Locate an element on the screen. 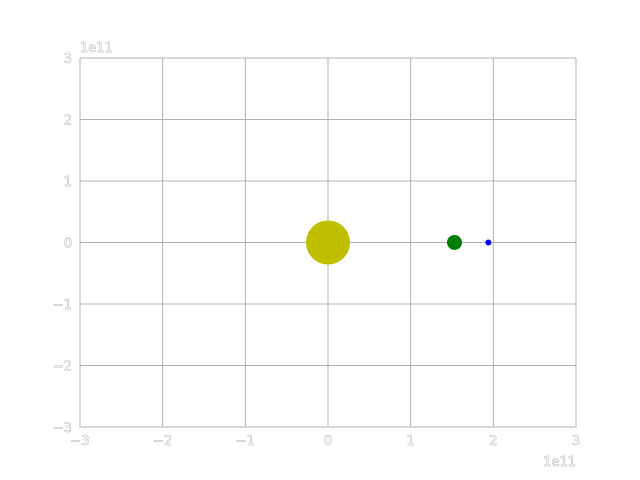 Image resolution: width=640 pixels, height=480 pixels. x-tick-label: 0 is located at coordinates (328, 441).